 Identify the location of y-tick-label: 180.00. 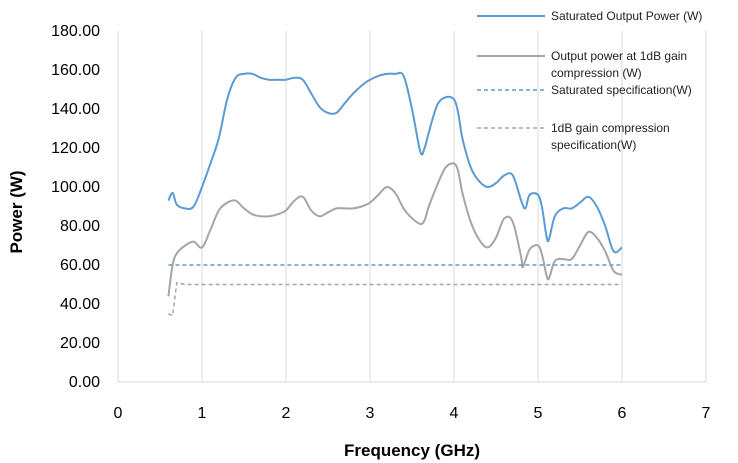
(75, 31).